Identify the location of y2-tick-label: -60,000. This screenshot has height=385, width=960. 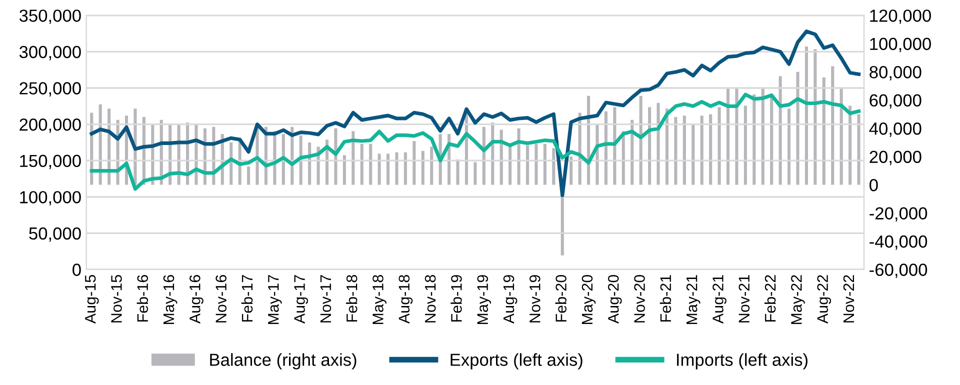
(899, 271).